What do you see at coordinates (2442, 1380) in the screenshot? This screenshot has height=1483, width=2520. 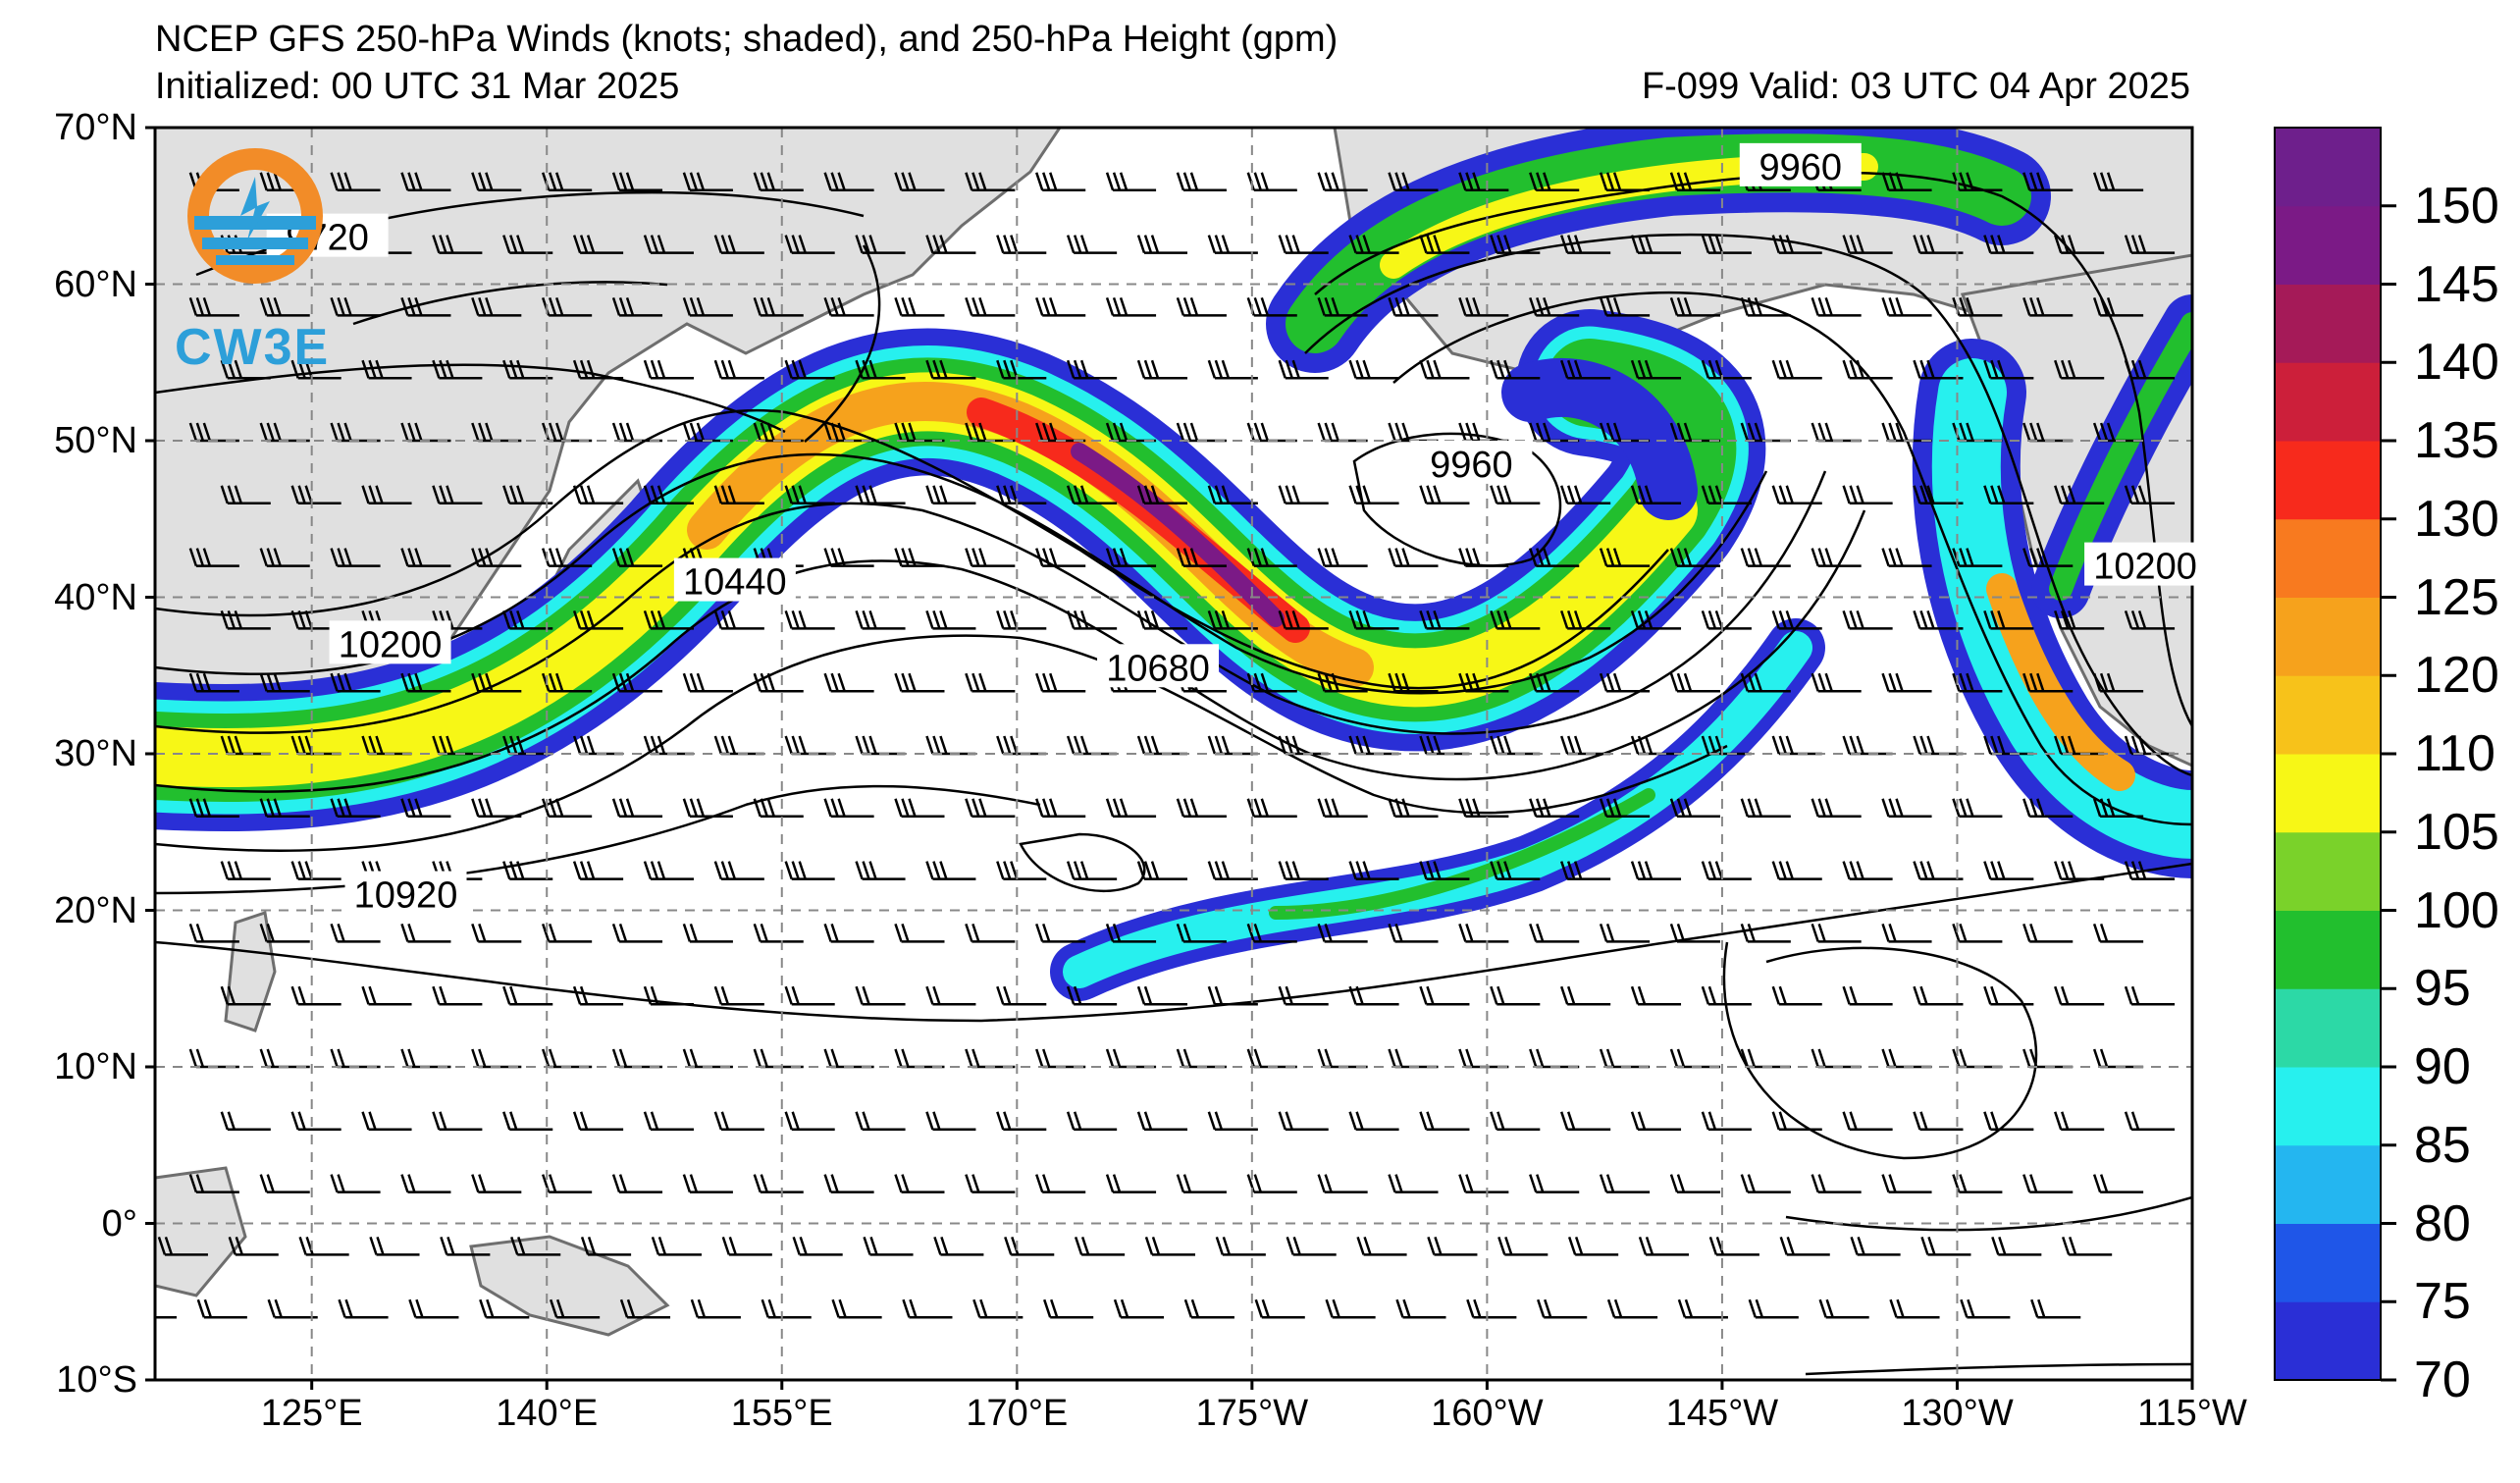 I see `colorbar-label: 70` at bounding box center [2442, 1380].